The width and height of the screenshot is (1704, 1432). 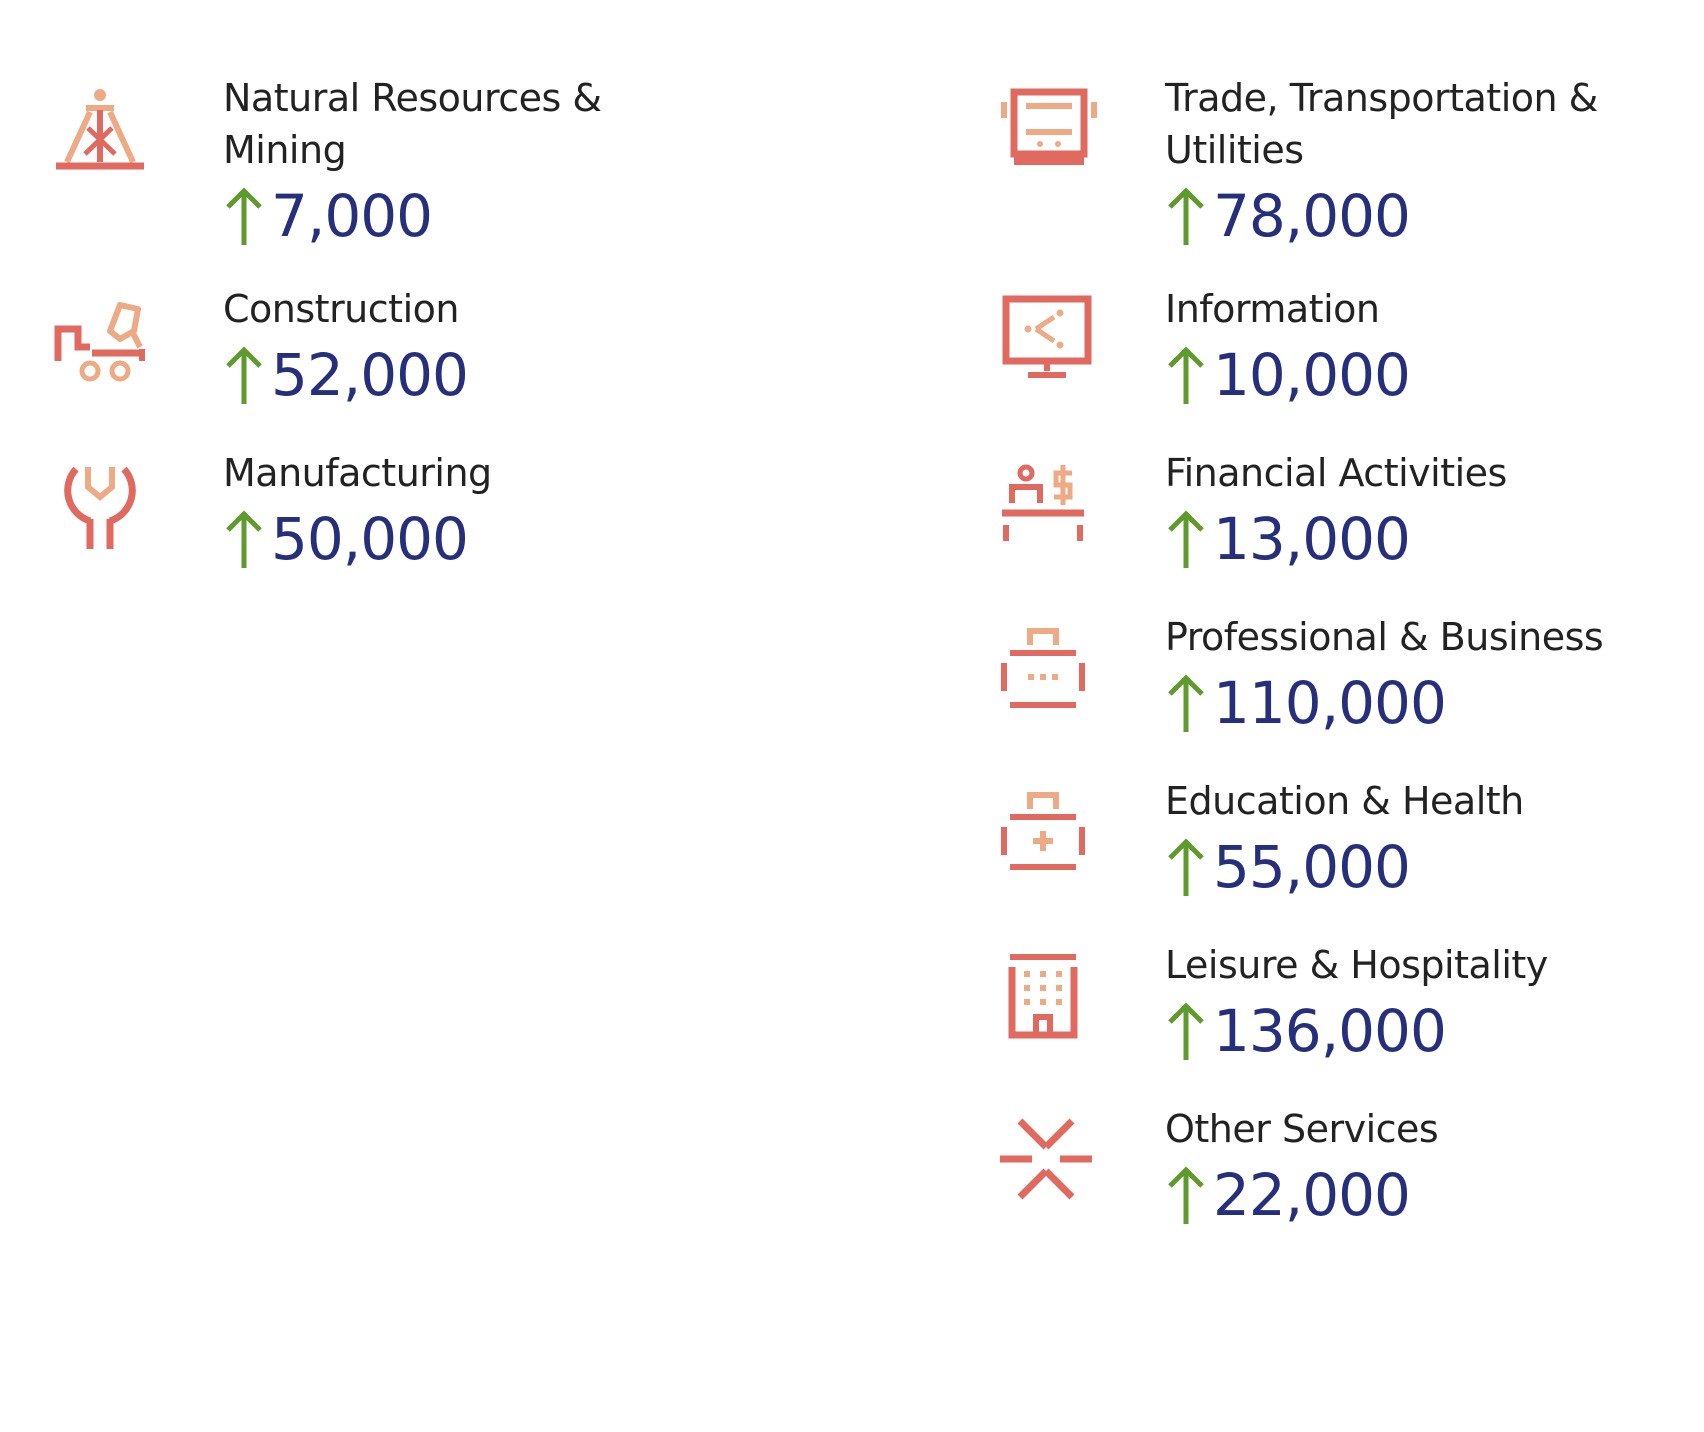 I want to click on value-row: 136,000, so click(x=1356, y=1031).